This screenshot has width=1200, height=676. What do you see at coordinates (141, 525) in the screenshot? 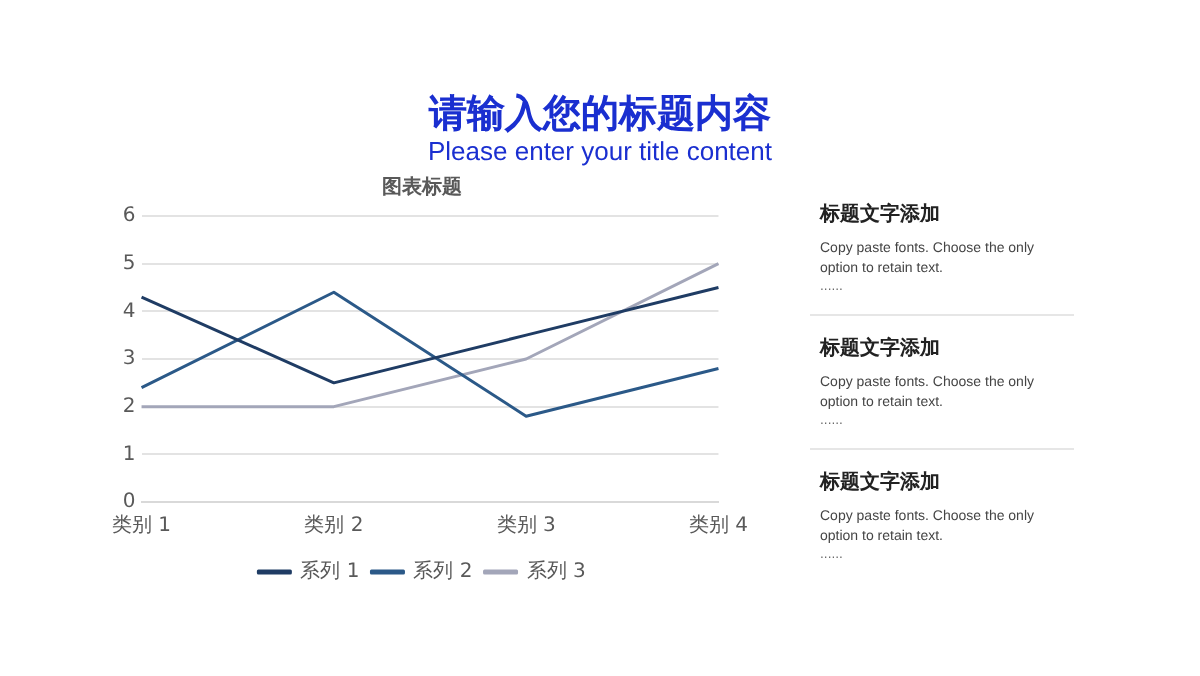
I see `x-tick-label: 类别 1` at bounding box center [141, 525].